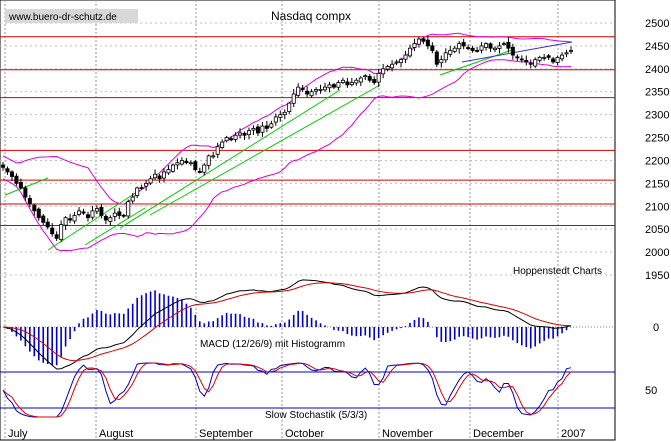 This screenshot has height=442, width=671. Describe the element at coordinates (311, 16) in the screenshot. I see `chart-title: Nasdaq compx` at that location.